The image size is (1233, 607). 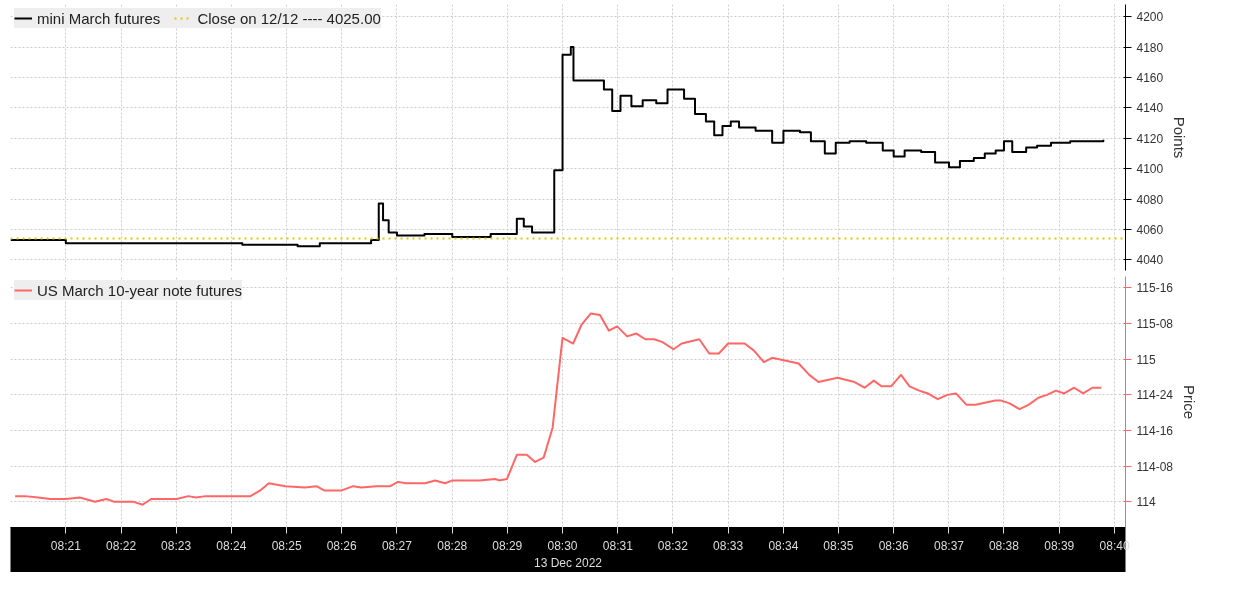 What do you see at coordinates (568, 562) in the screenshot?
I see `x-axis-title: 13 Dec 2022` at bounding box center [568, 562].